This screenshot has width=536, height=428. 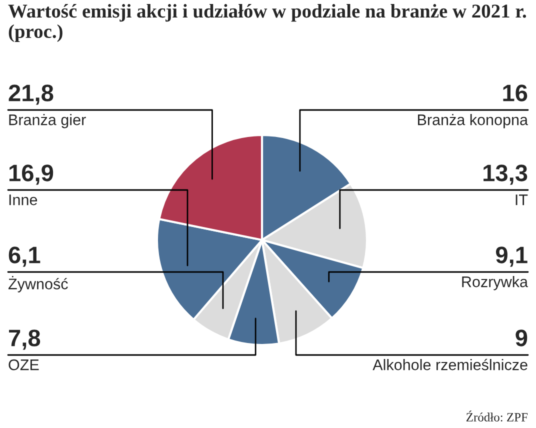 What do you see at coordinates (24, 256) in the screenshot?
I see `data-label: 6,1` at bounding box center [24, 256].